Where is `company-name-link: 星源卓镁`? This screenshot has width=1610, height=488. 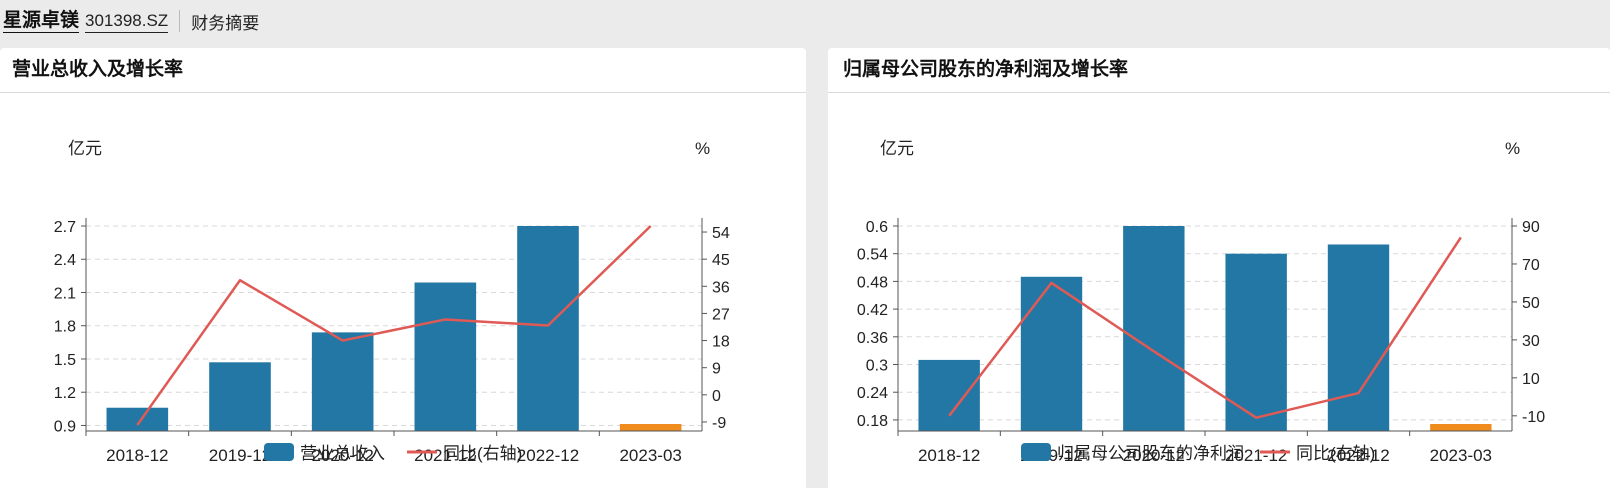
company-name-link: 星源卓镁 is located at coordinates (41, 21).